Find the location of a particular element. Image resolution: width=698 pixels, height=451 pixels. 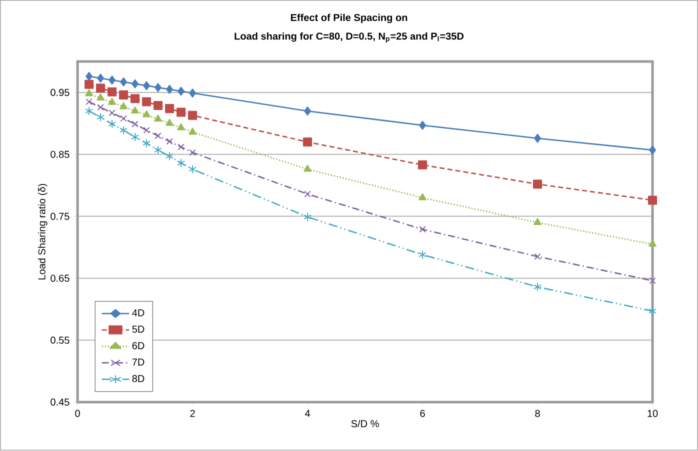

x-tick-label: 6 is located at coordinates (422, 414).